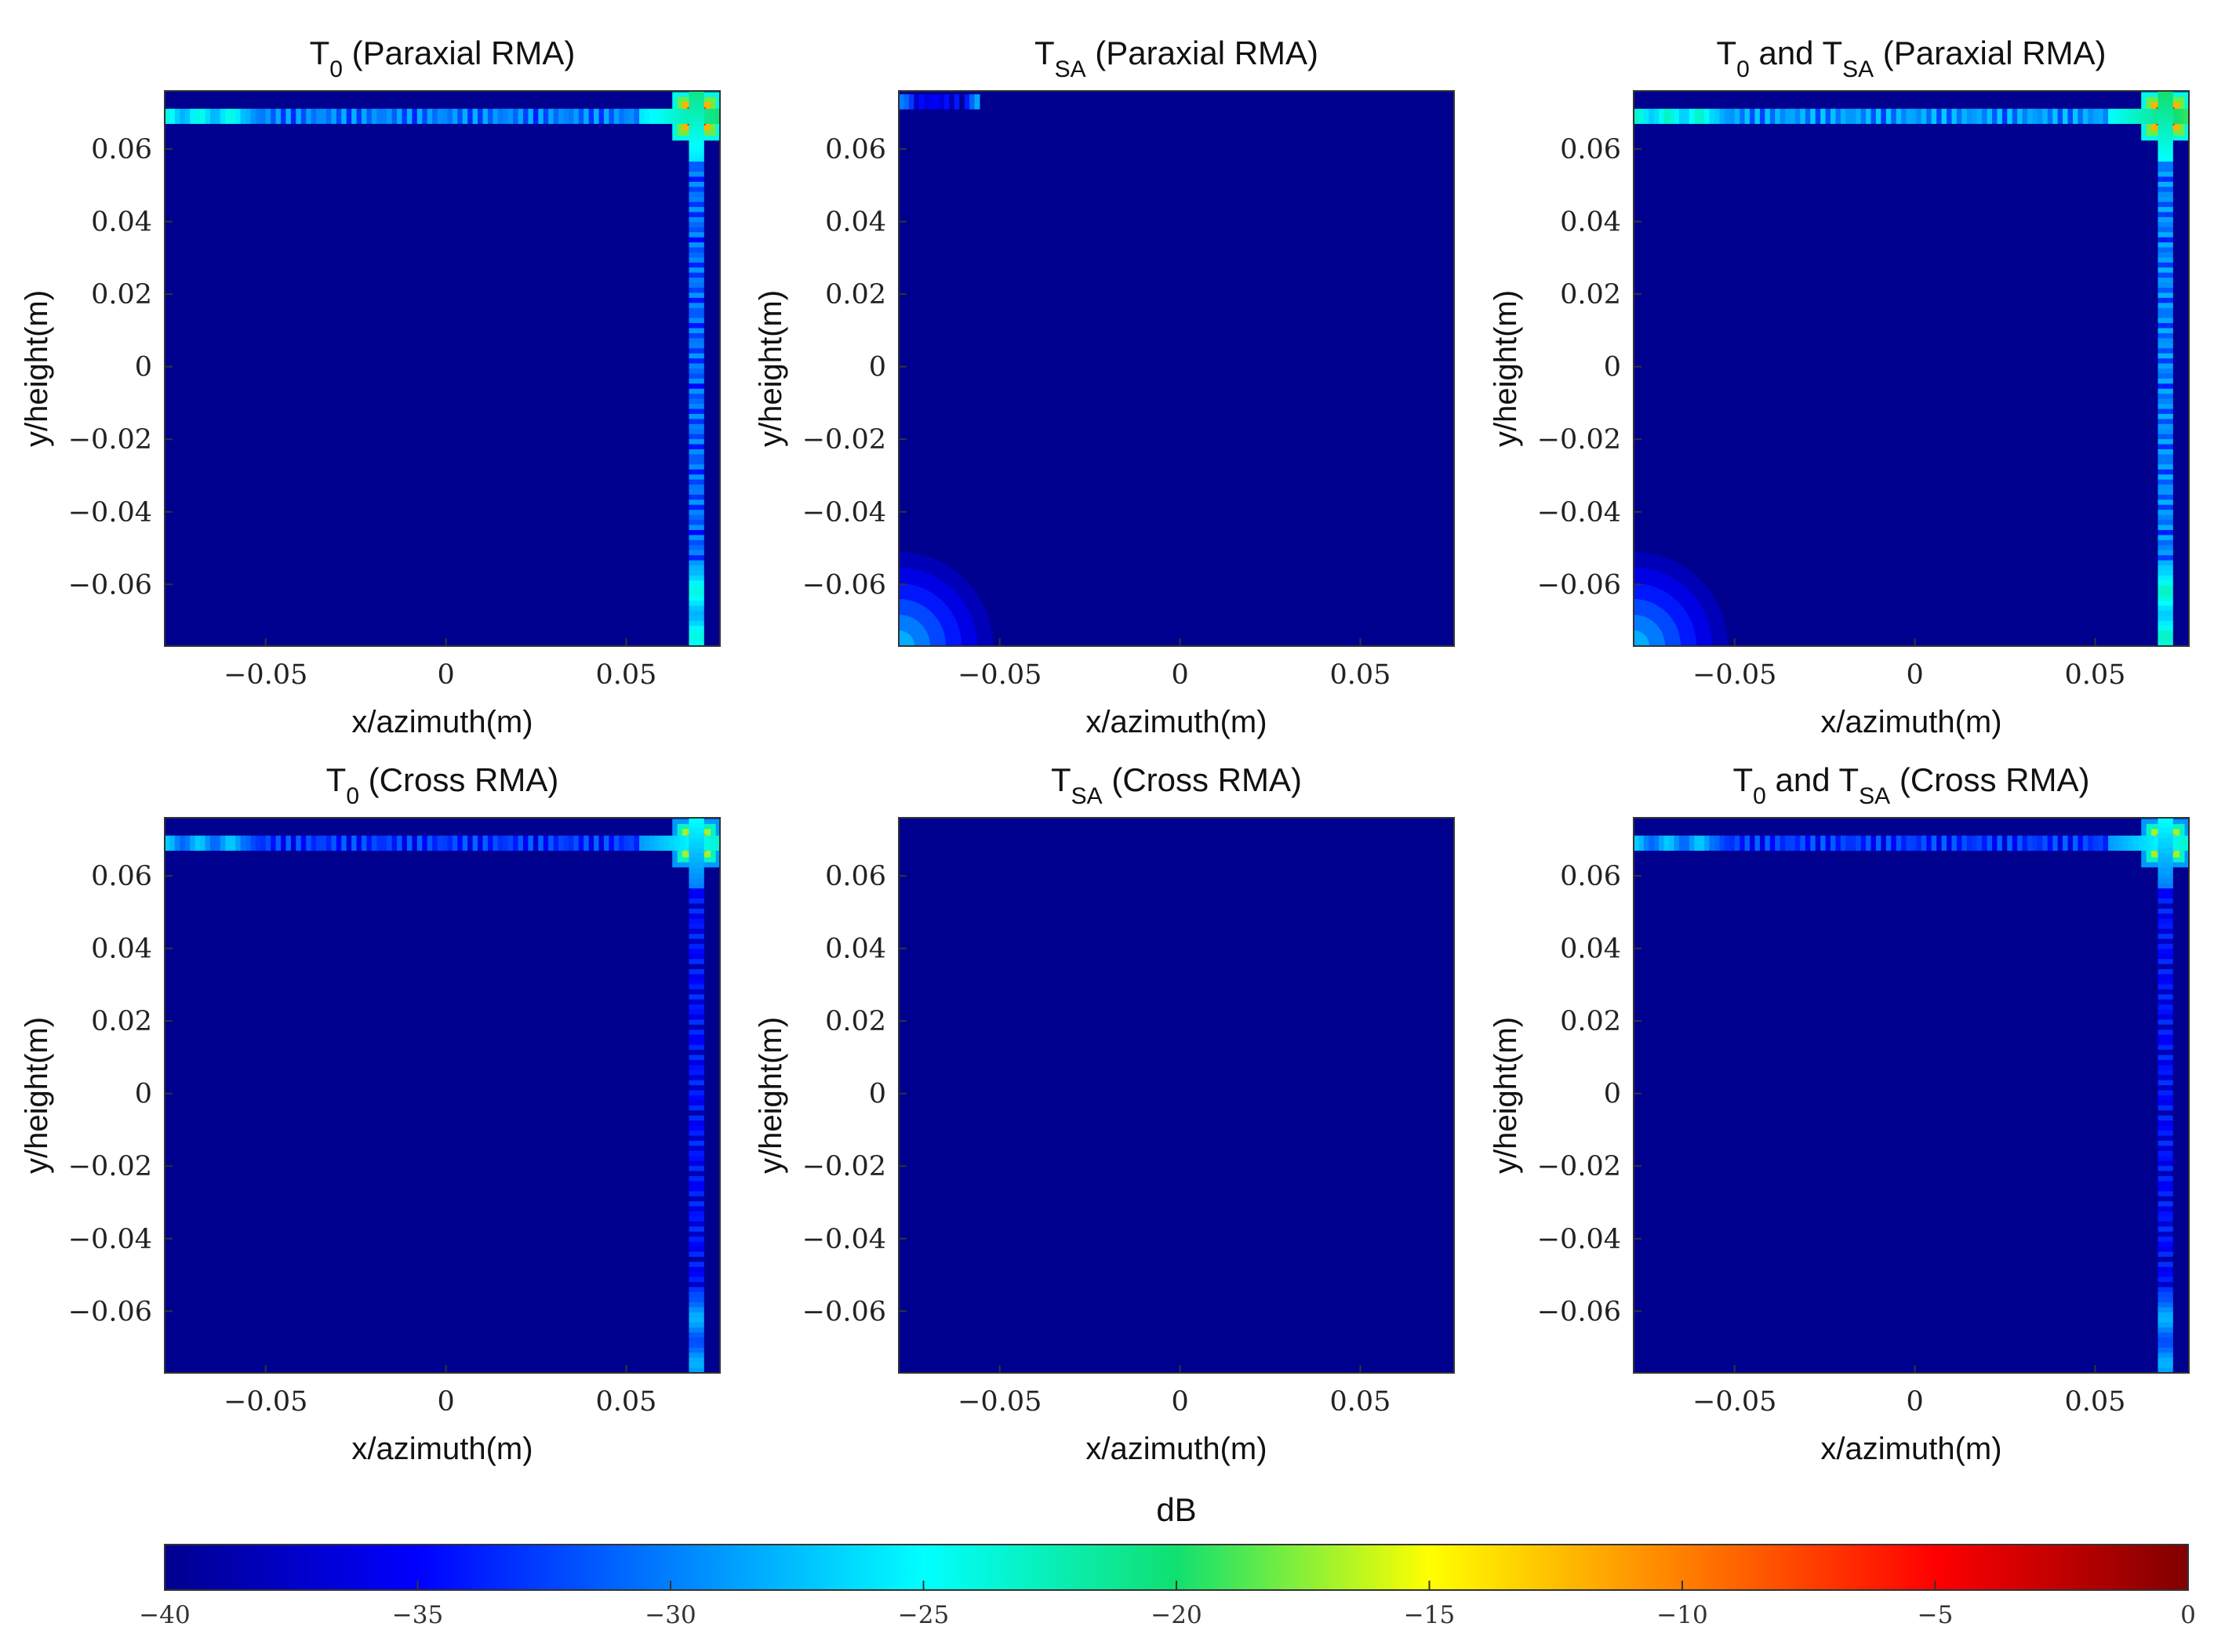 The height and width of the screenshot is (1652, 2214). Describe the element at coordinates (143, 1094) in the screenshot. I see `y-tick-label: 0` at that location.